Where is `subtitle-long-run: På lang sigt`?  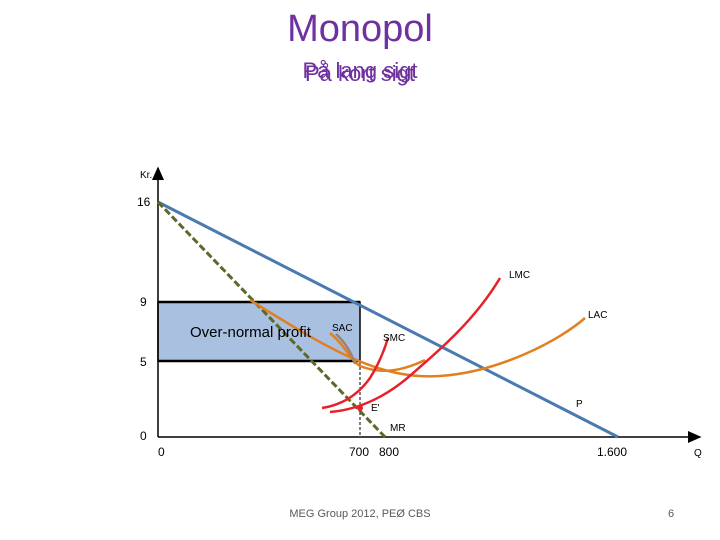
subtitle-long-run: På lang sigt is located at coordinates (360, 70).